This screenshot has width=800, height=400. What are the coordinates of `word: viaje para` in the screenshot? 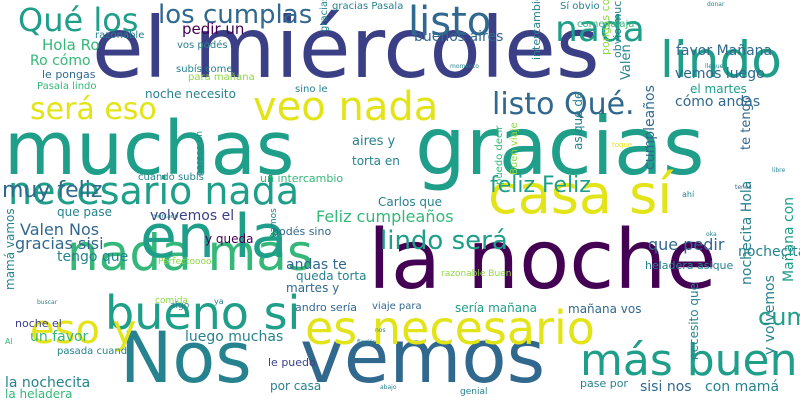 It's located at (397, 306).